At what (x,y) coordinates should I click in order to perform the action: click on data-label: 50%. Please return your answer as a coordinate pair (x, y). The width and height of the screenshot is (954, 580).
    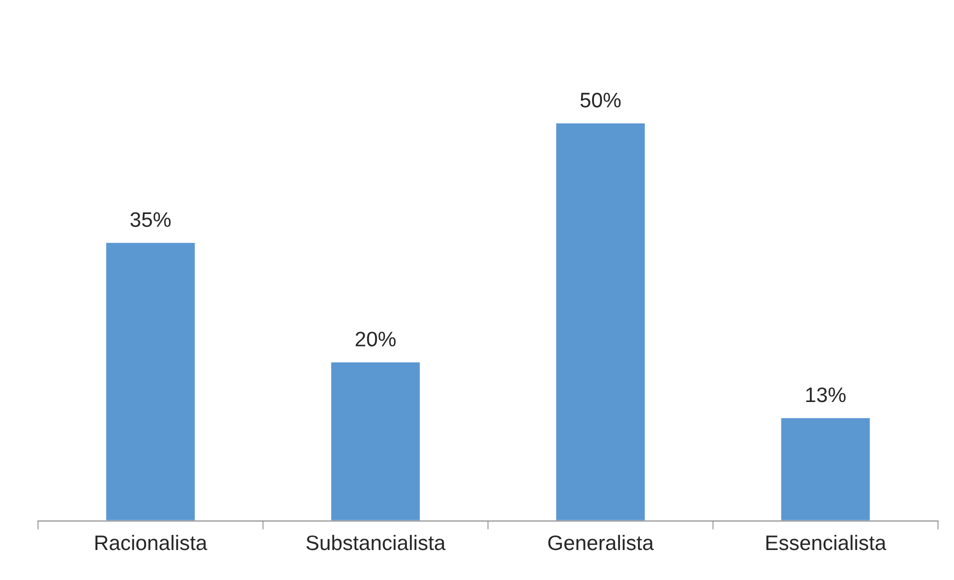
    Looking at the image, I should click on (600, 100).